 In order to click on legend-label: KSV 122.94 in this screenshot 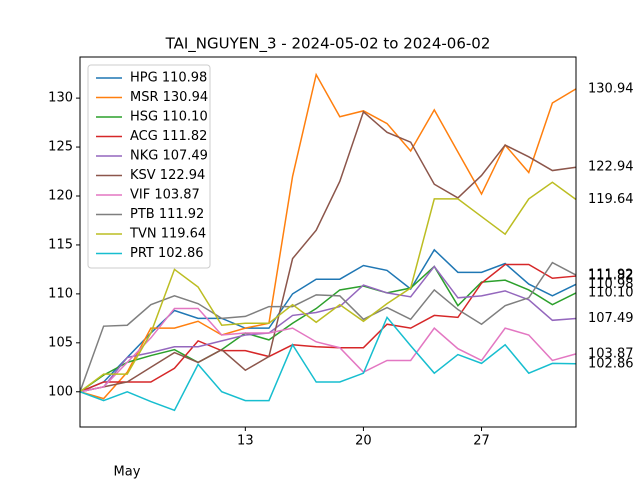, I will do `click(167, 175)`.